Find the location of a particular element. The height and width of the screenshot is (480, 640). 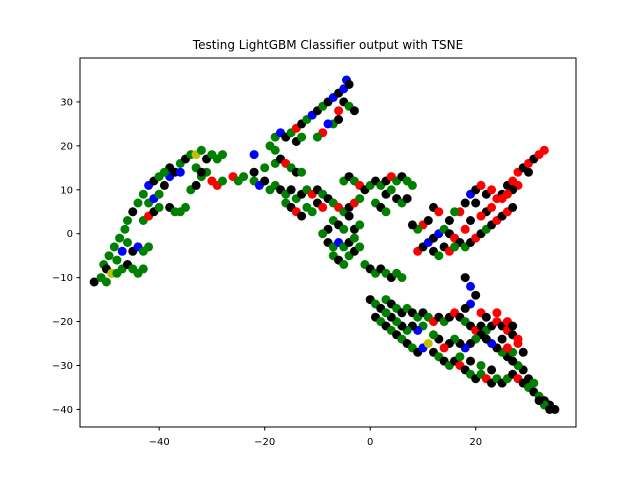

y-tick-label: 10 is located at coordinates (66, 190).